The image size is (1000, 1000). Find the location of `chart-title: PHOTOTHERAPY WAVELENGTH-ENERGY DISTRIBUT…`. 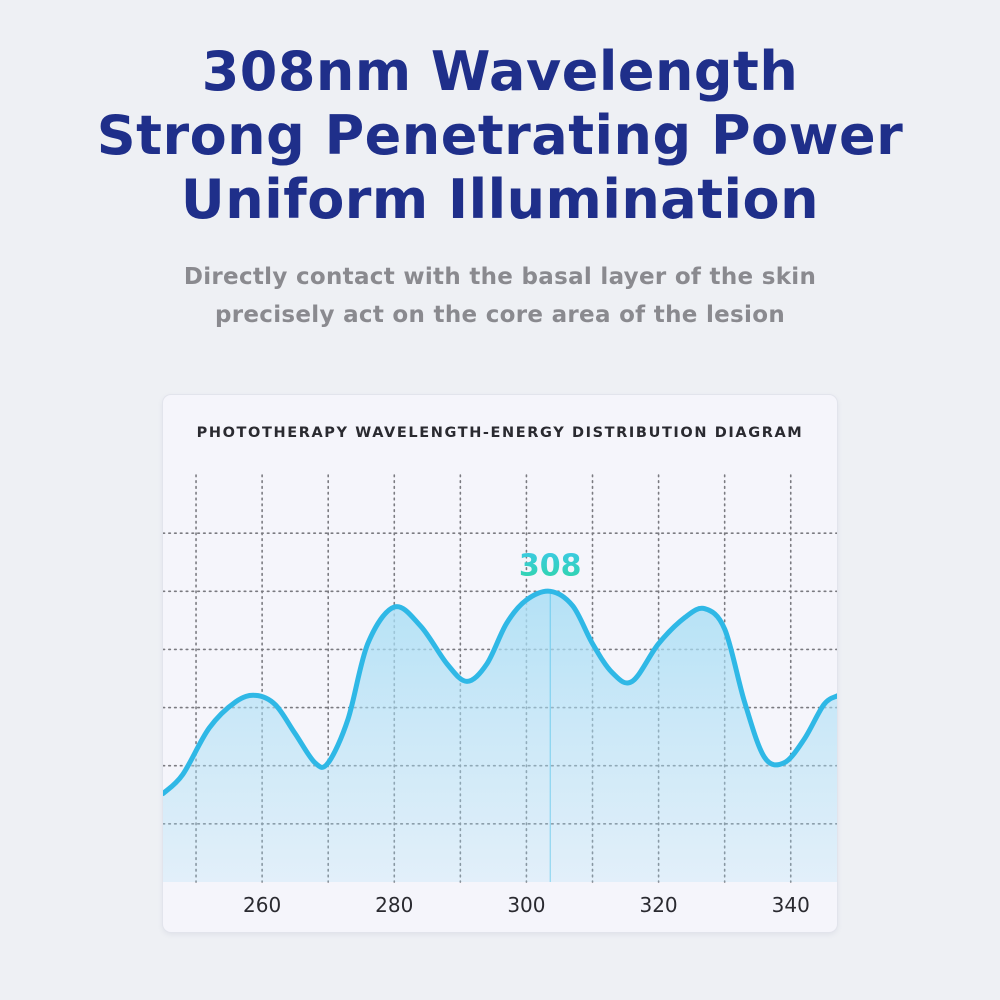

chart-title: PHOTOTHERAPY WAVELENGTH-ENERGY DISTRIBUT… is located at coordinates (500, 433).